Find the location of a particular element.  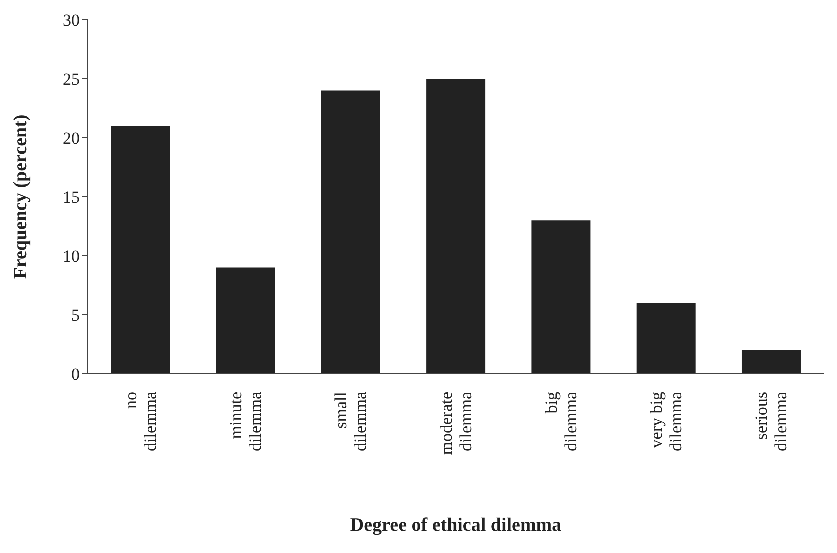

y-tick-label: 0 is located at coordinates (76, 374).